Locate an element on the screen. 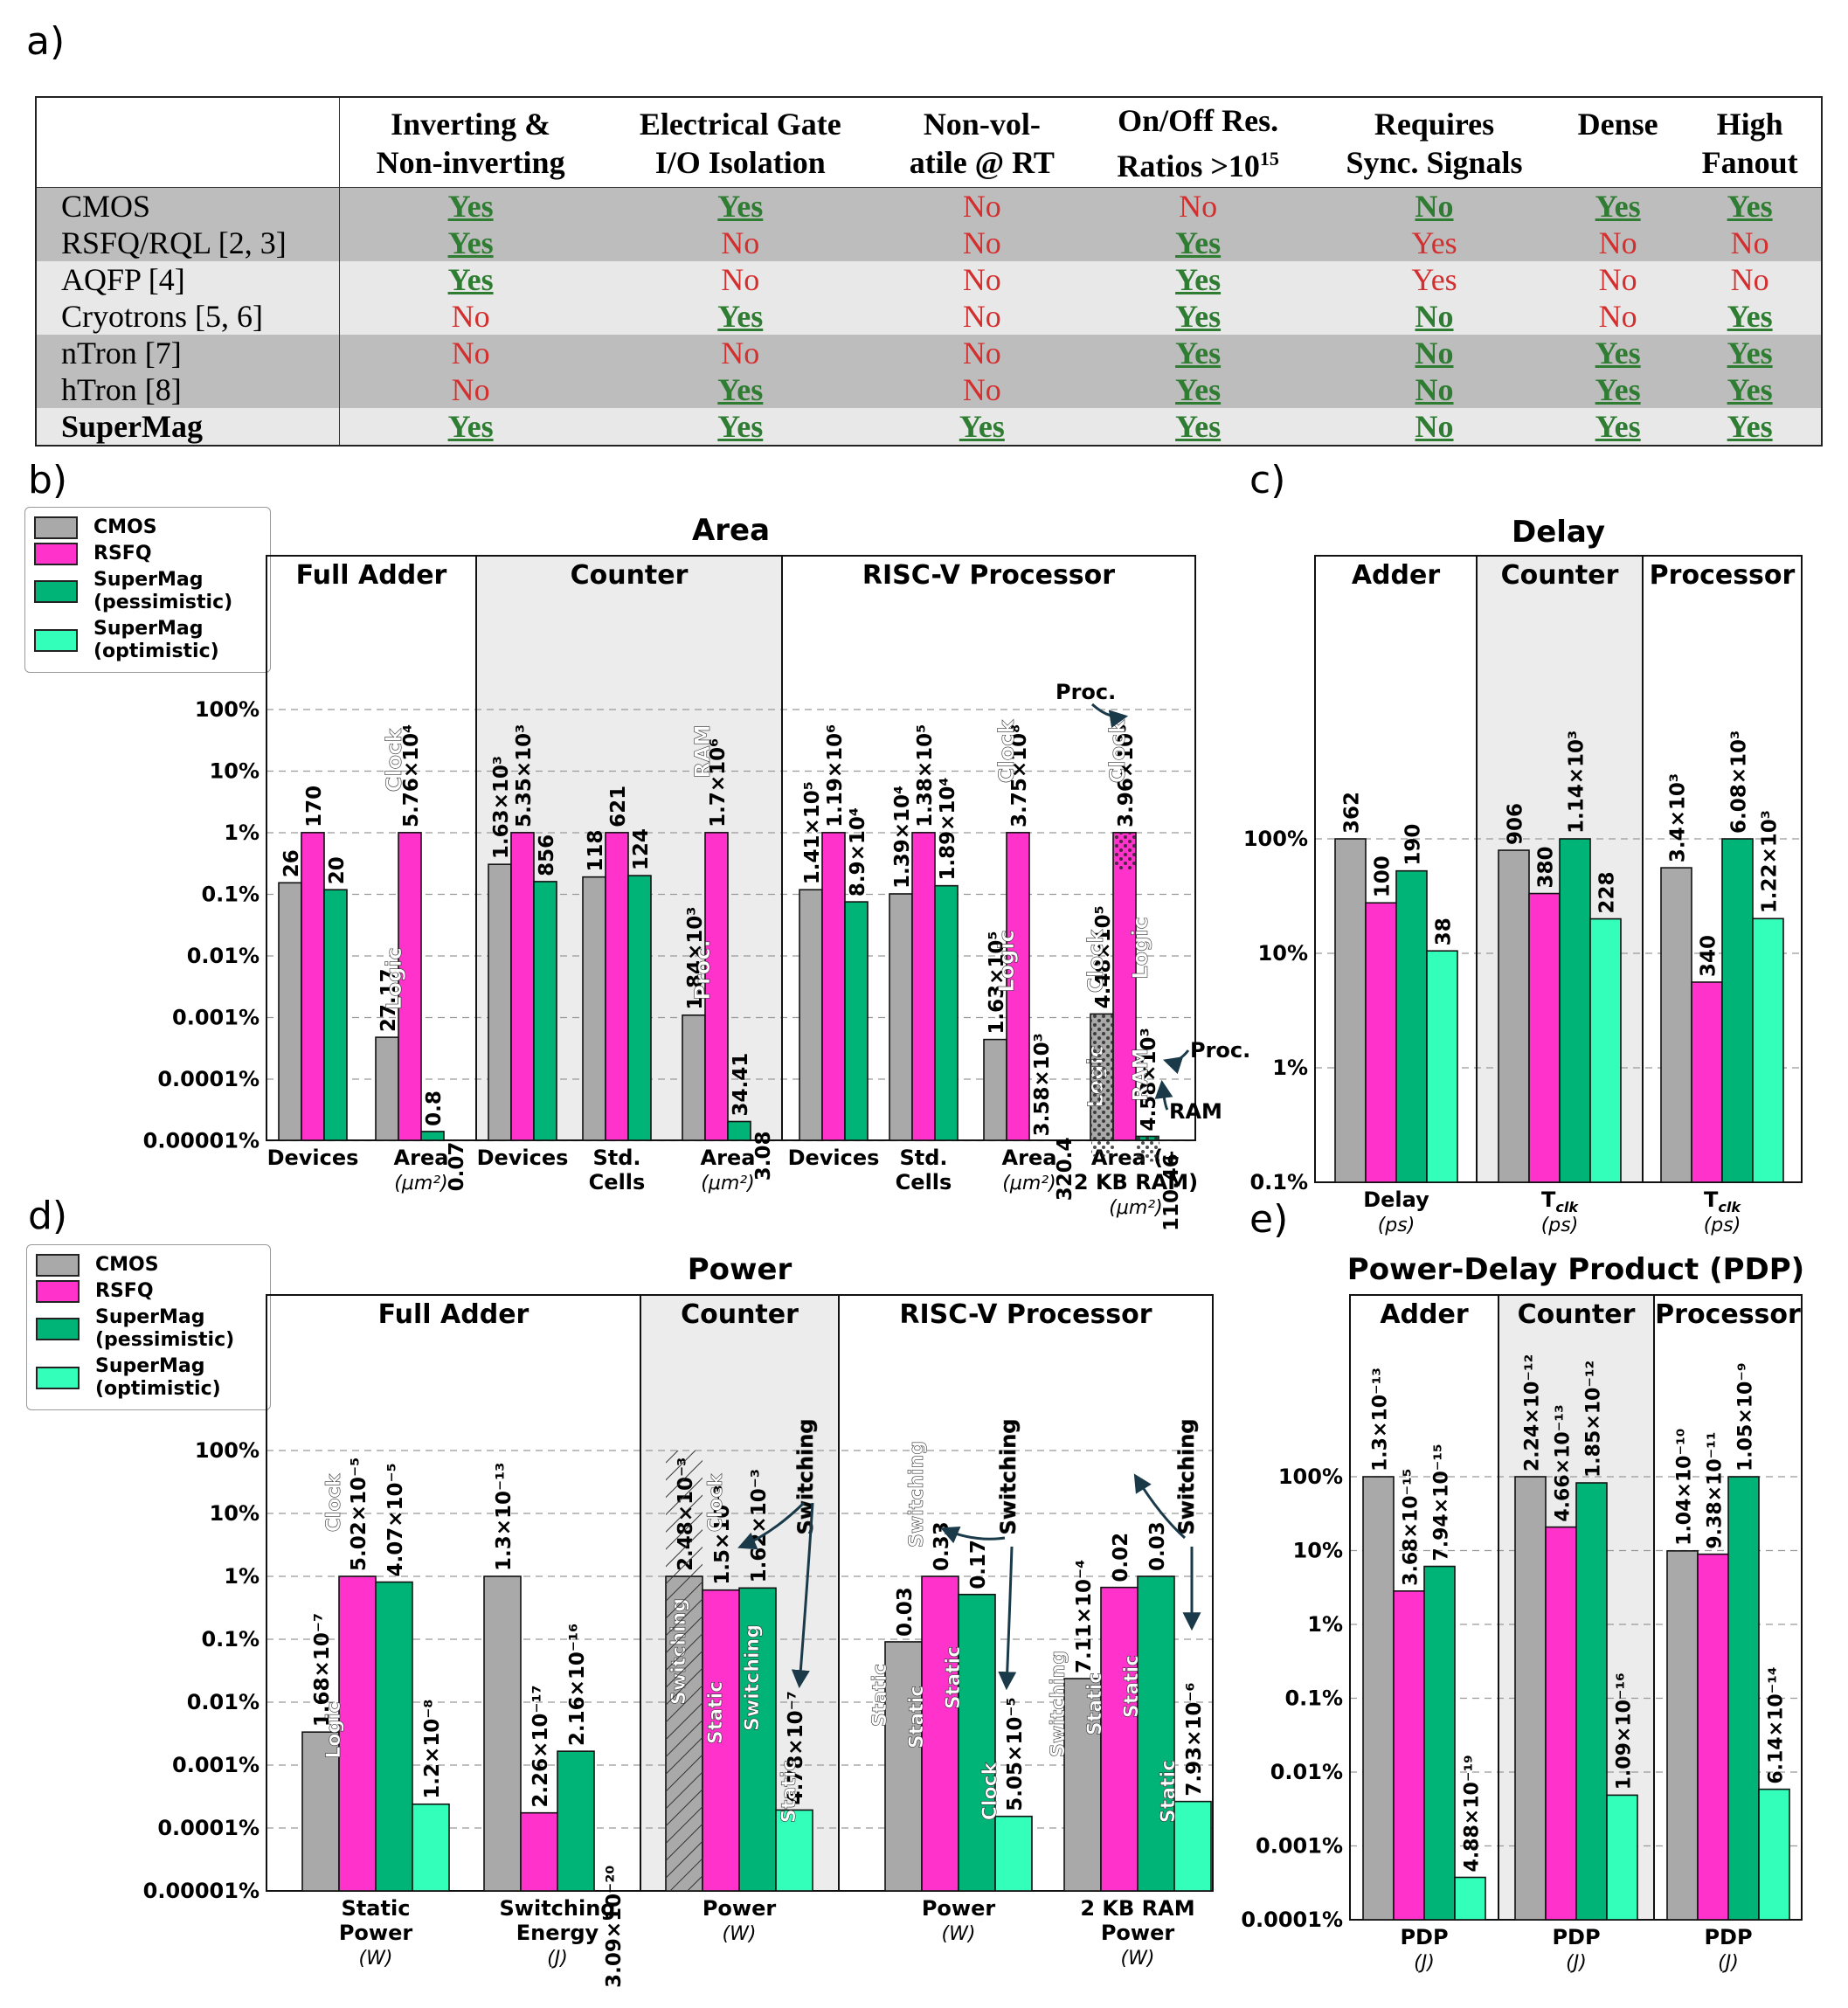  bar-value-label: 2.24×10⁻¹² is located at coordinates (1533, 1413).